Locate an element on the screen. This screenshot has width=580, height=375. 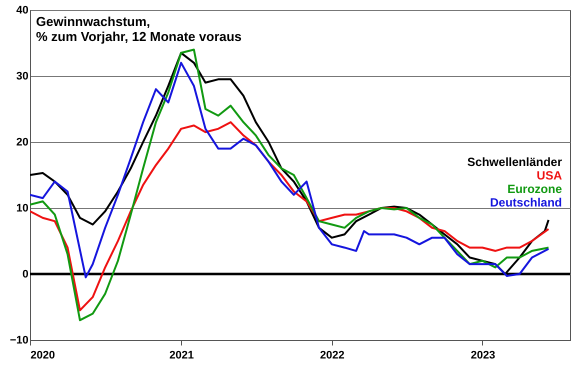
x-tick-label: 2021 is located at coordinates (181, 356).